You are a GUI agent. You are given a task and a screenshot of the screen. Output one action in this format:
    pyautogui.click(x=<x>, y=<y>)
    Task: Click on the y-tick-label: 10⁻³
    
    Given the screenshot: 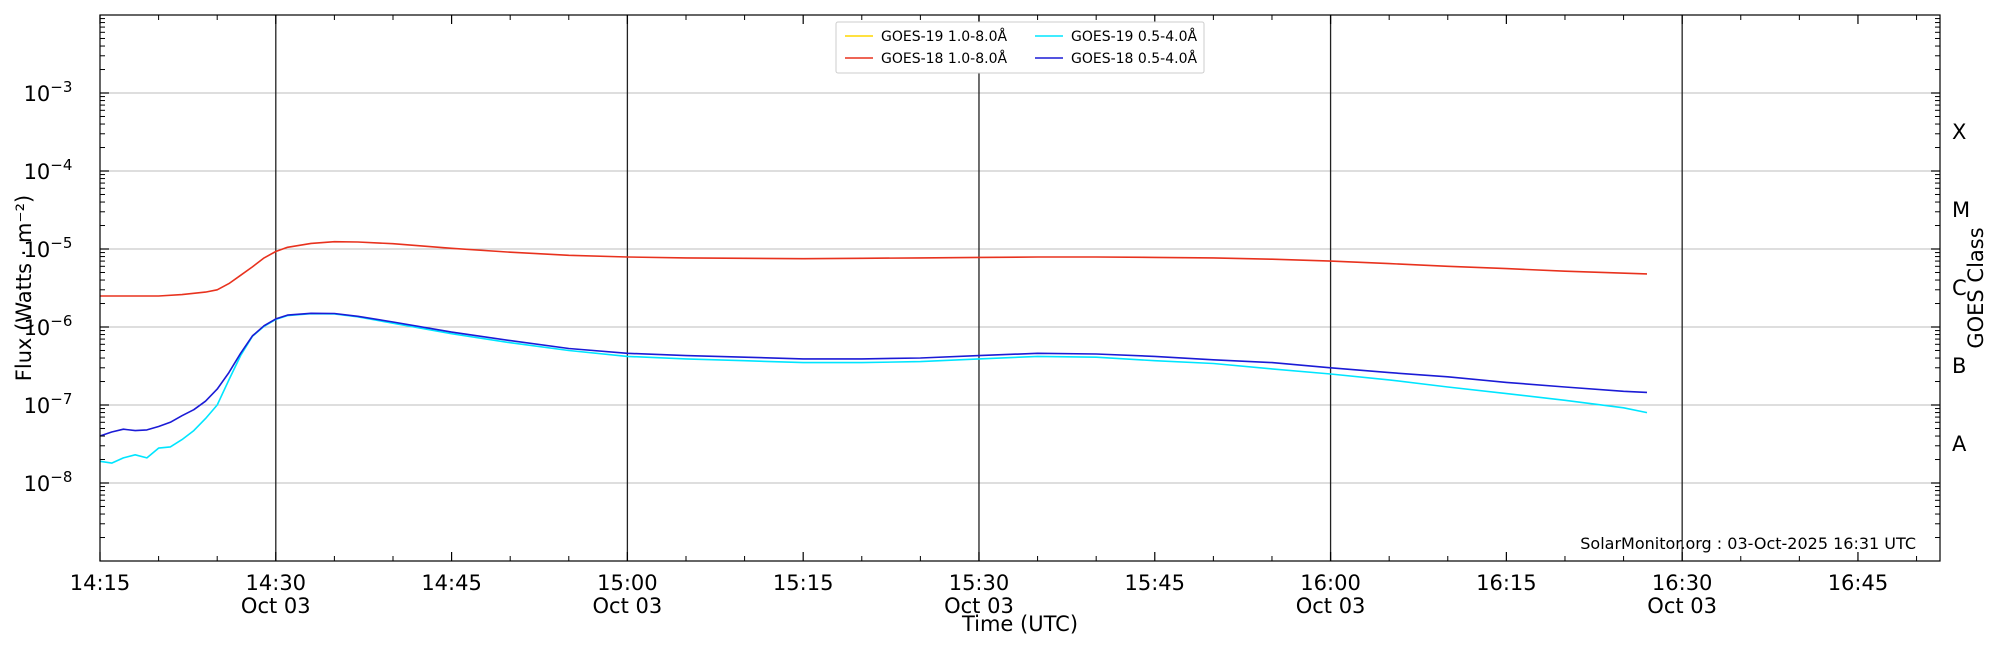 What is the action you would take?
    pyautogui.click(x=48, y=92)
    